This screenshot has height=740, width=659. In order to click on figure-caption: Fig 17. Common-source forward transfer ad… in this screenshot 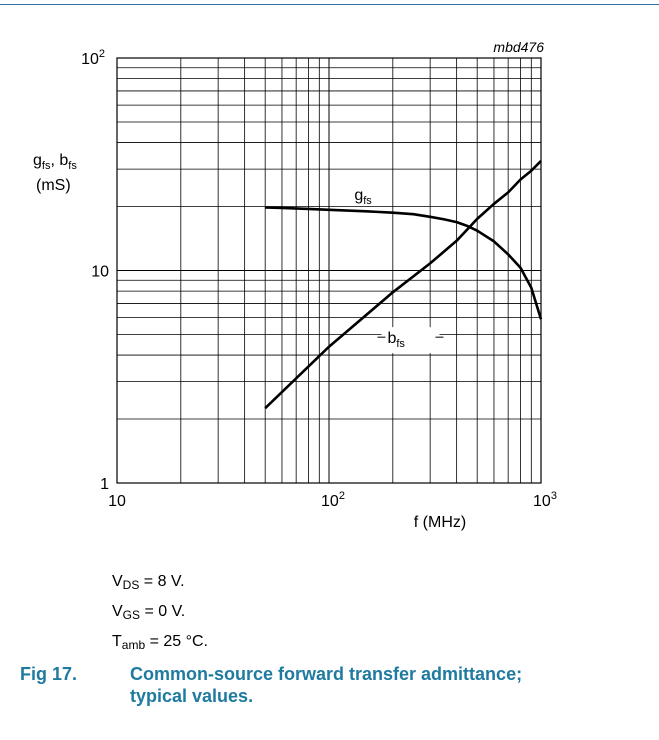, I will do `click(330, 685)`.